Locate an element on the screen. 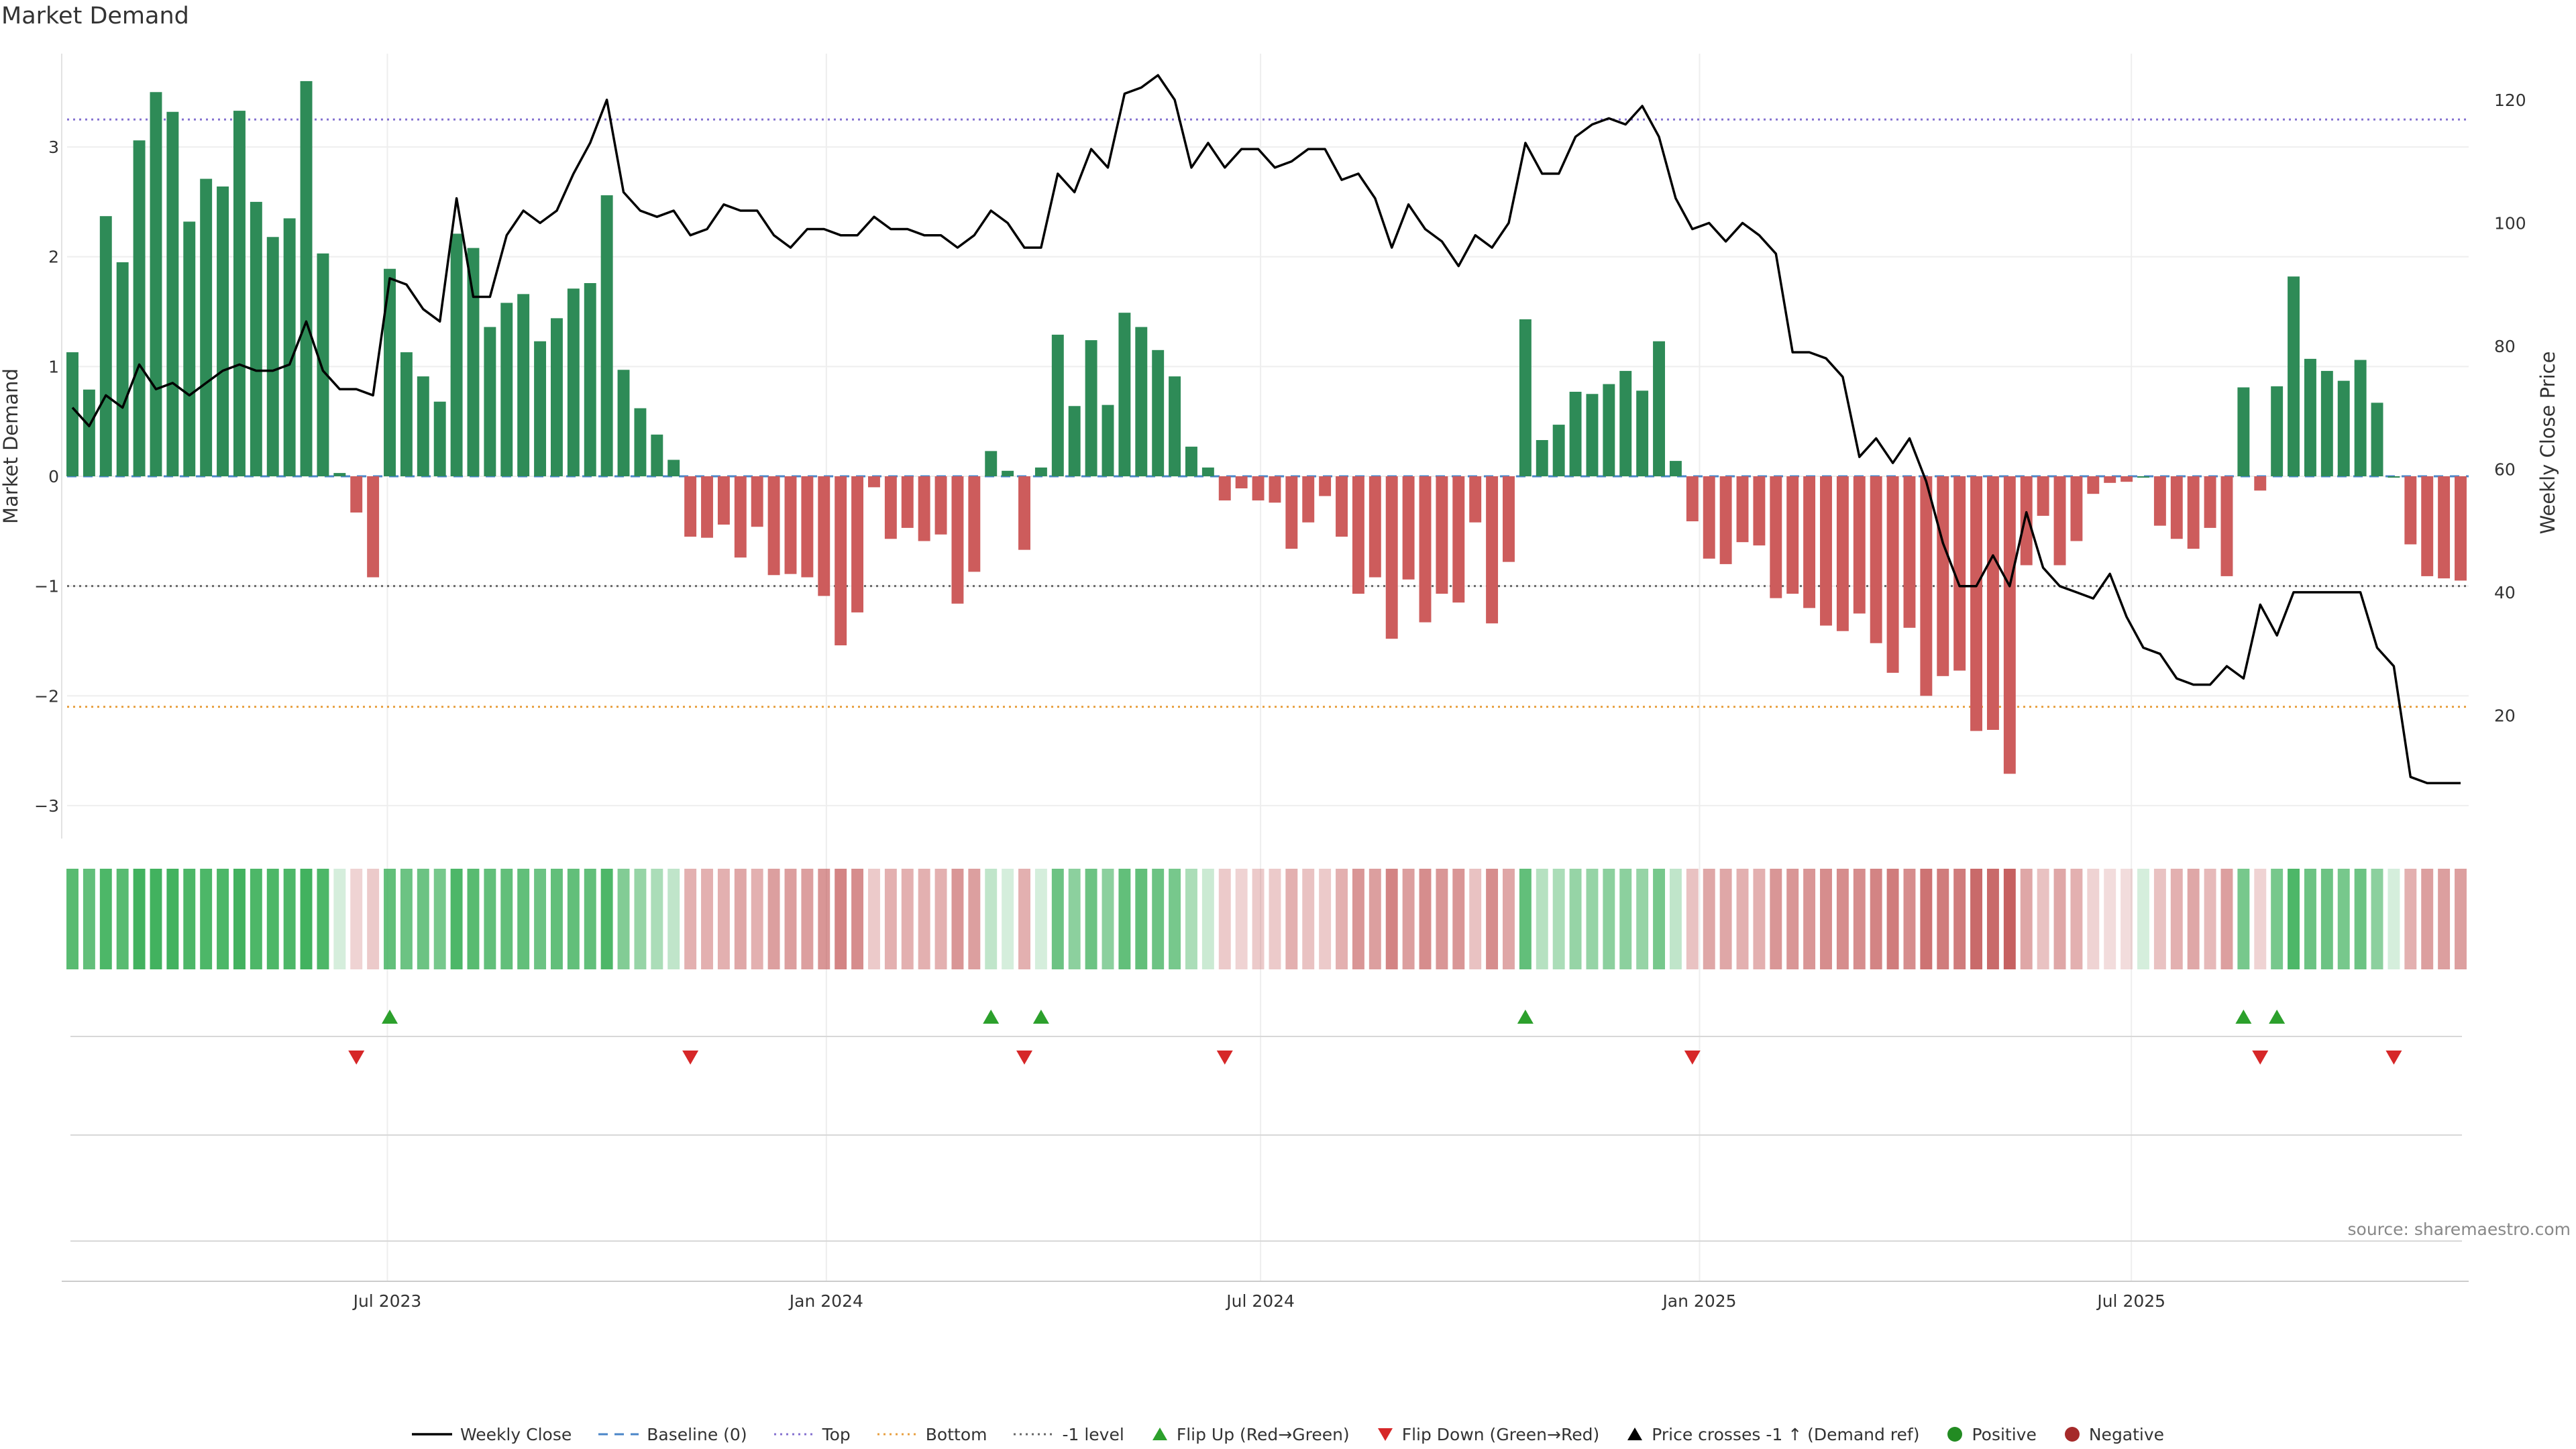 The image size is (2576, 1449). y-left-tick-label: 0 is located at coordinates (53, 476).